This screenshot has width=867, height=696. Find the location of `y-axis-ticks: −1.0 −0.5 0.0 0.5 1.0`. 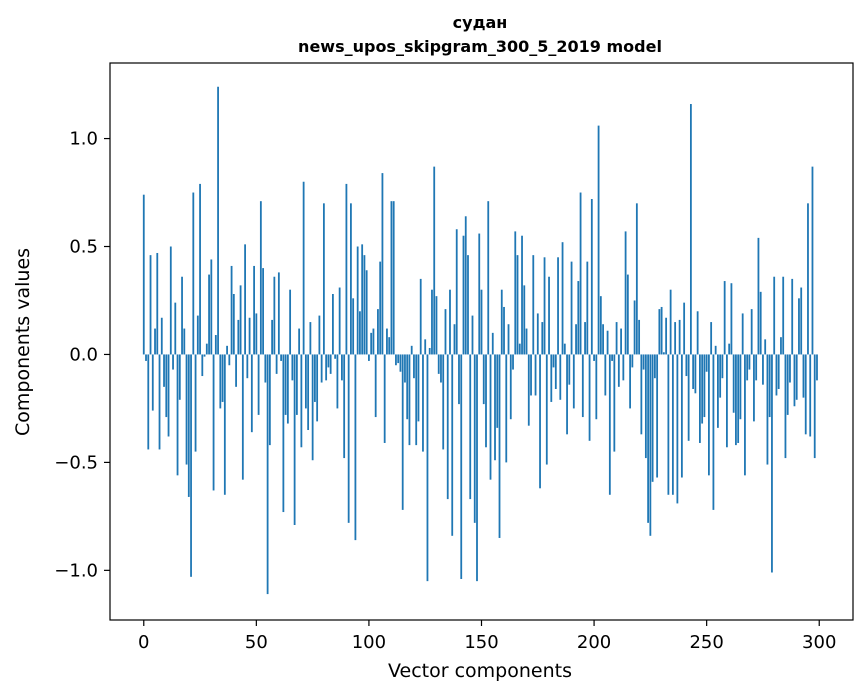

y-axis-ticks: −1.0 −0.5 0.0 0.5 1.0 is located at coordinates (82, 355).